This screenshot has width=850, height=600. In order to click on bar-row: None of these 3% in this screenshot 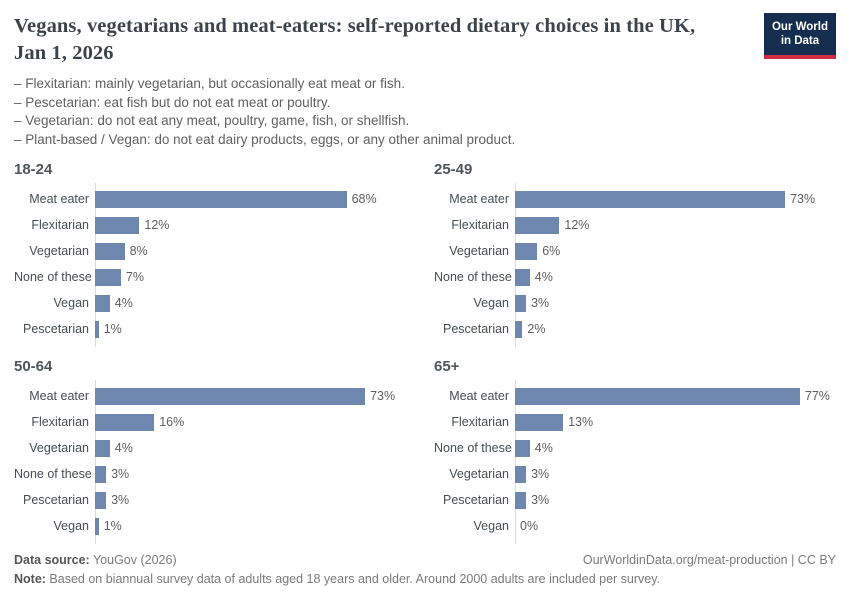, I will do `click(215, 474)`.